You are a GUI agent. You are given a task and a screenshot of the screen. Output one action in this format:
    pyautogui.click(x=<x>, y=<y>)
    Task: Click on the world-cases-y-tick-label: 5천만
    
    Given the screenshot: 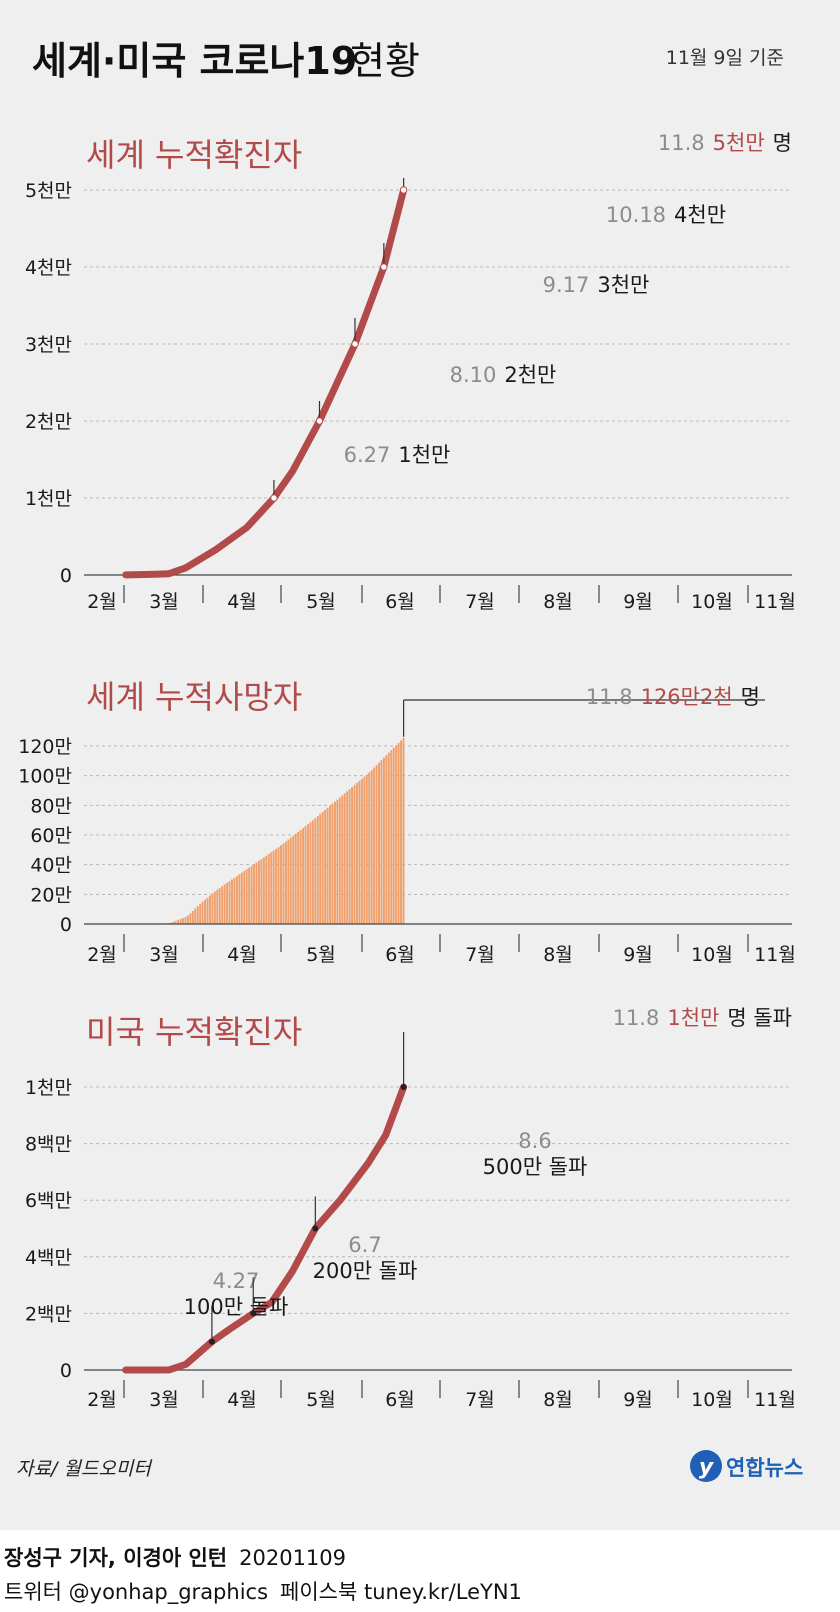 What is the action you would take?
    pyautogui.click(x=48, y=191)
    